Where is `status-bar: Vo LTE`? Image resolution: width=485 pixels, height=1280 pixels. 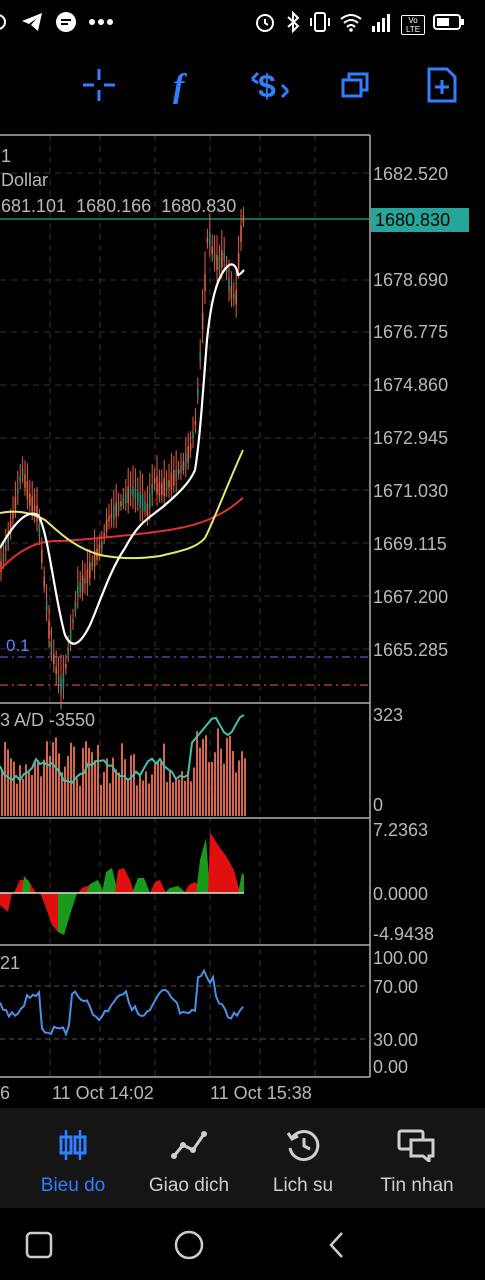
status-bar: Vo LTE is located at coordinates (242, 25).